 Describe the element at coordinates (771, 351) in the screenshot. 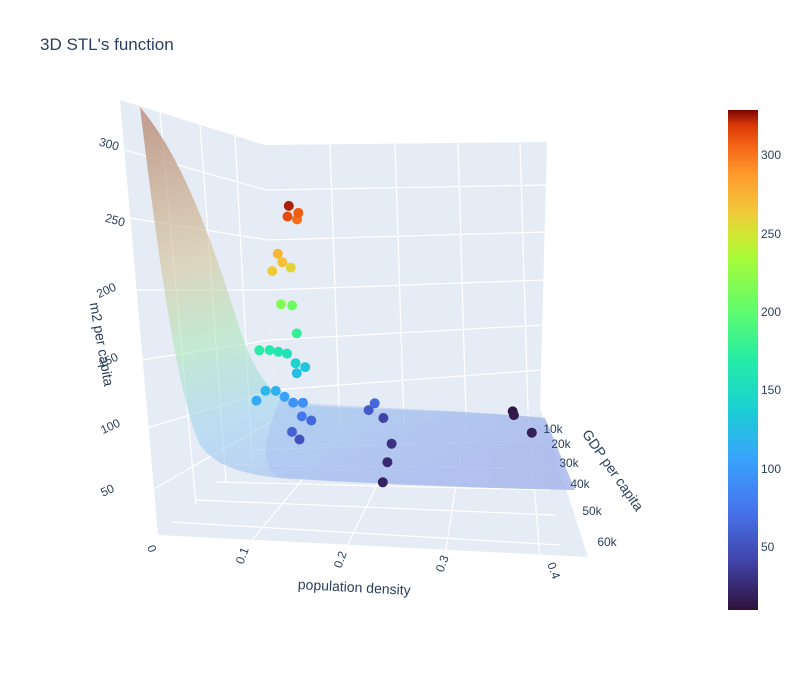

I see `colorbar-ticks: 50 100 150 200 250 300` at that location.